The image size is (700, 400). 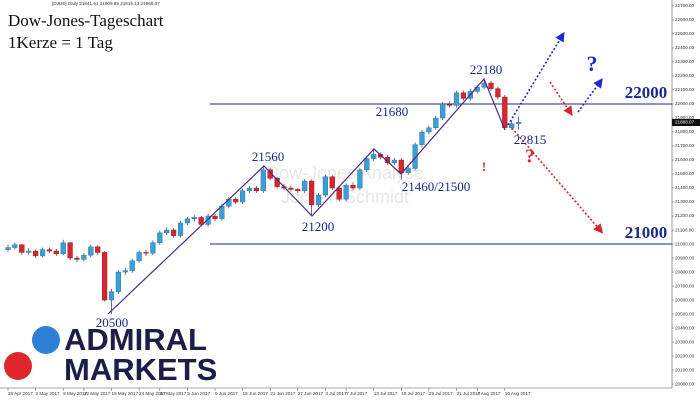 What do you see at coordinates (685, 173) in the screenshot?
I see `y-tick-label: 21500.00` at bounding box center [685, 173].